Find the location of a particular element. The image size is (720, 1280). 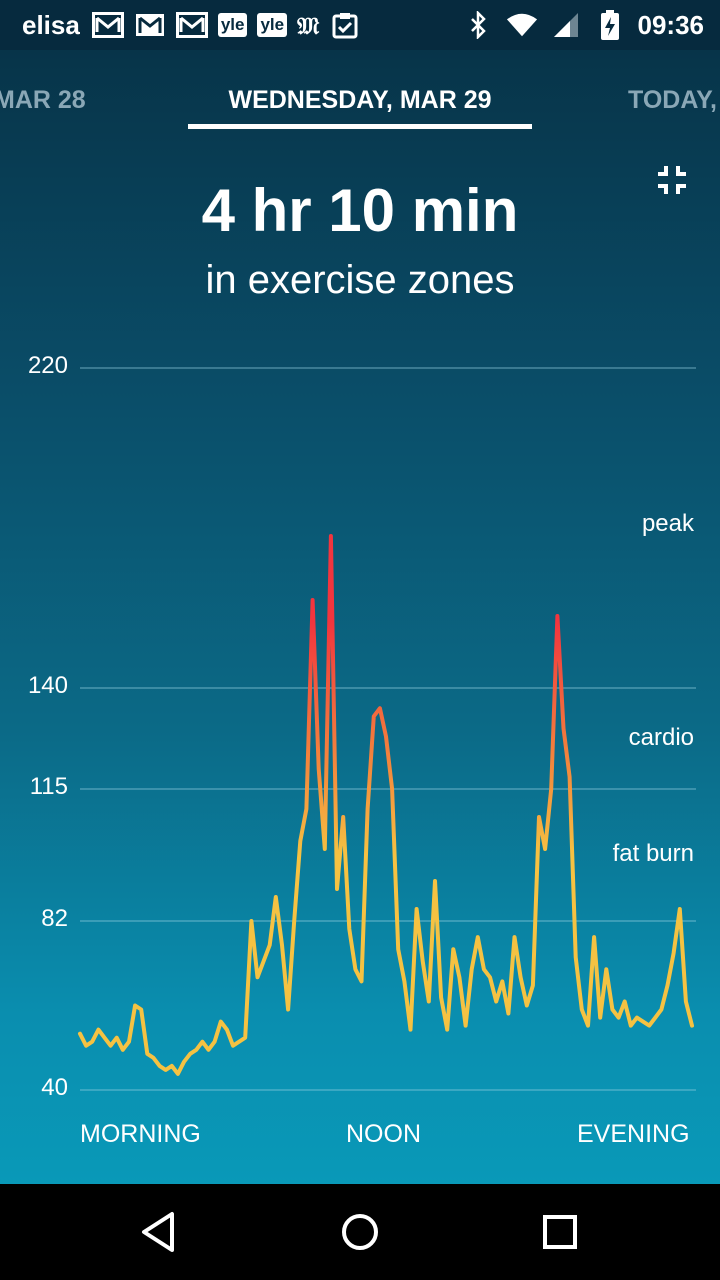

clock: 09:36 is located at coordinates (671, 24).